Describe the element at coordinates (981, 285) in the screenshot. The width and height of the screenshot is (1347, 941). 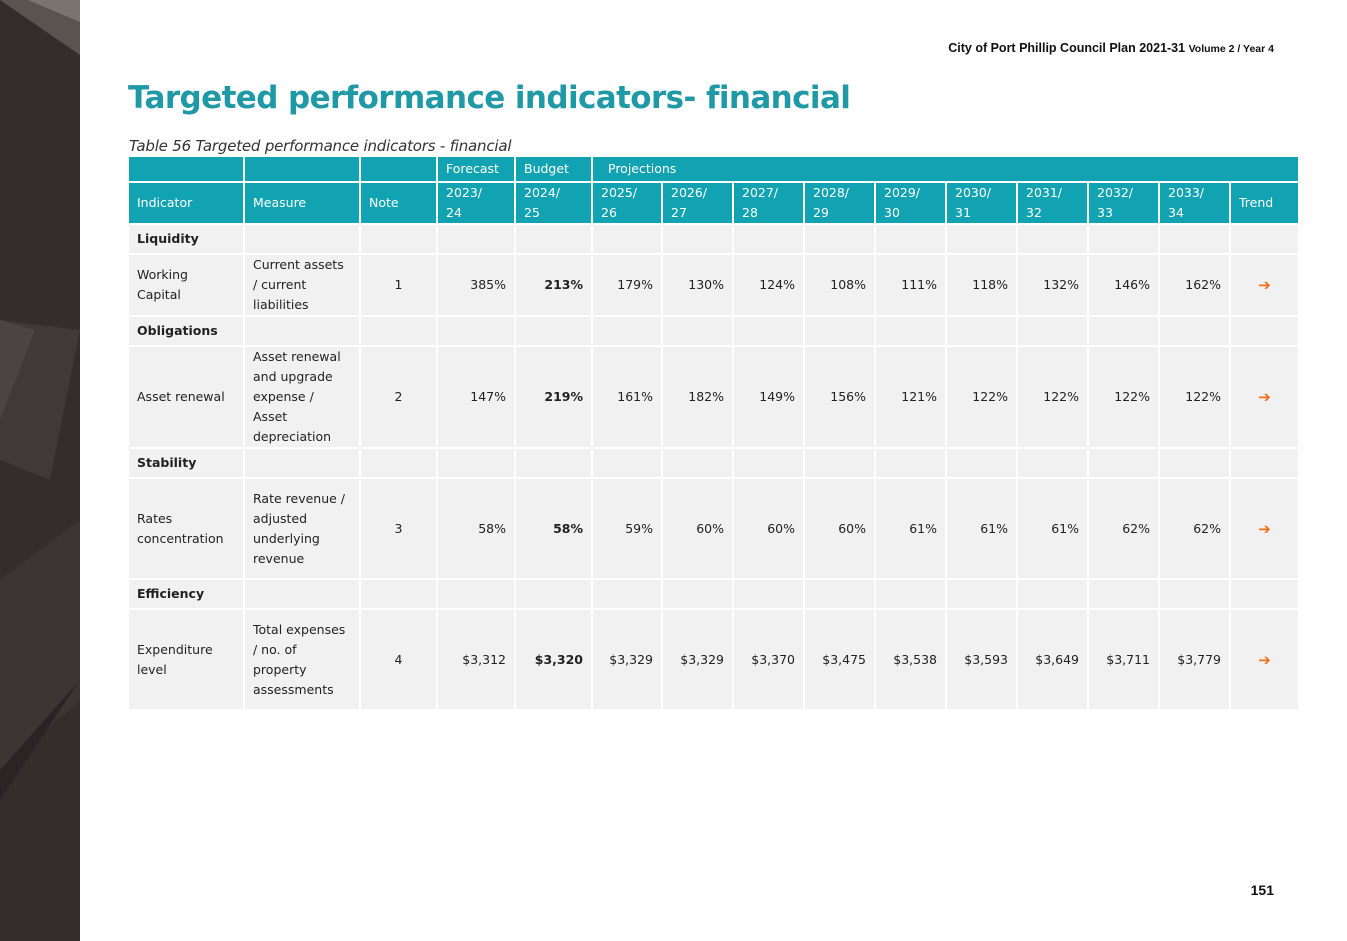
I see `value-cell: 118%` at that location.